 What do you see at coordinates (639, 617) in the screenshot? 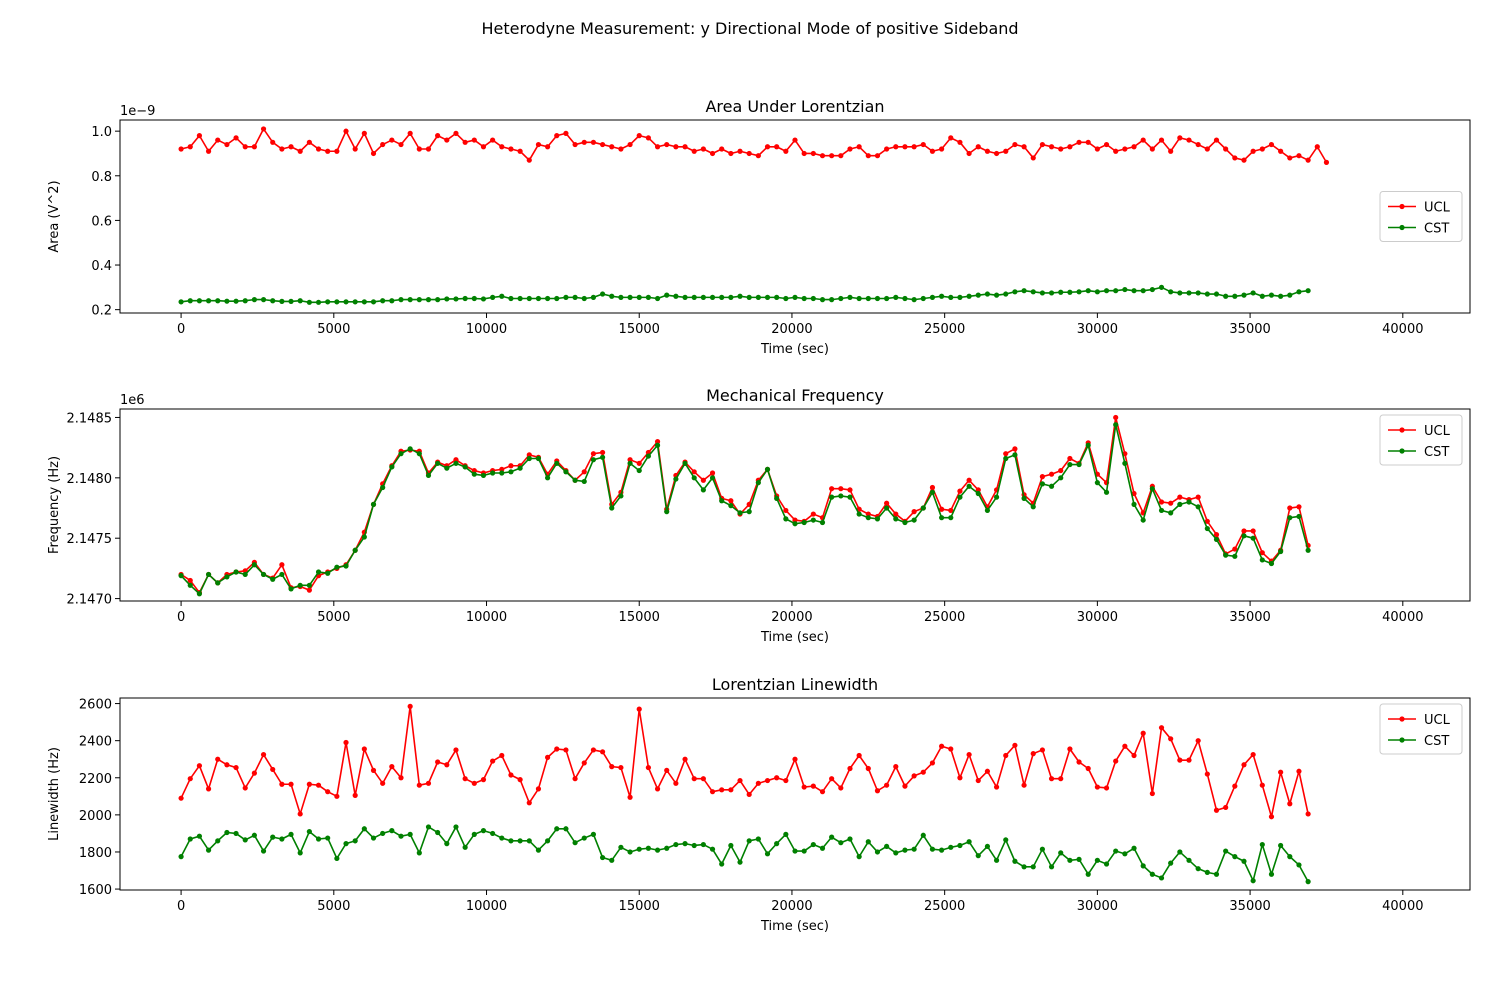
I see `x-tick-label: 15000` at bounding box center [639, 617].